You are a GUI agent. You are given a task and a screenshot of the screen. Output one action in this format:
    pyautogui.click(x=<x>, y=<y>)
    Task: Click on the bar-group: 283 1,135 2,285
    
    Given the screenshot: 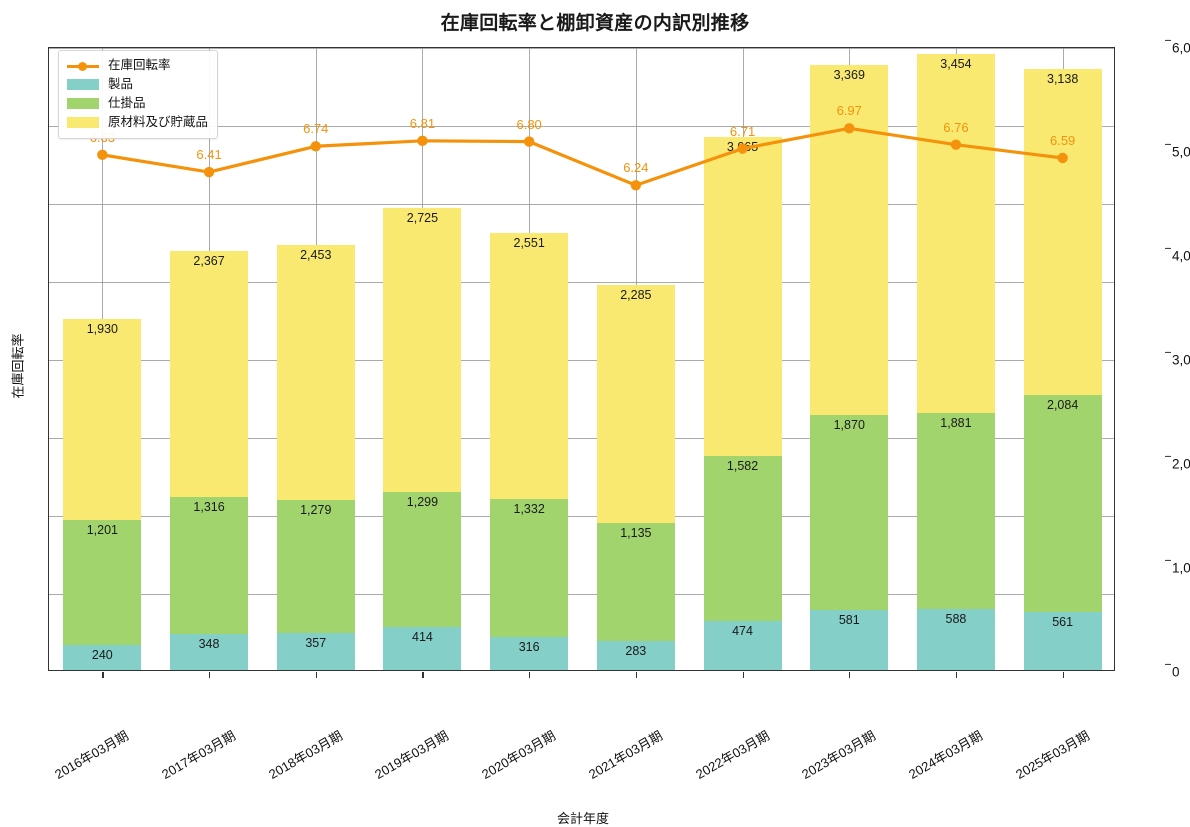 What is the action you would take?
    pyautogui.click(x=635, y=477)
    